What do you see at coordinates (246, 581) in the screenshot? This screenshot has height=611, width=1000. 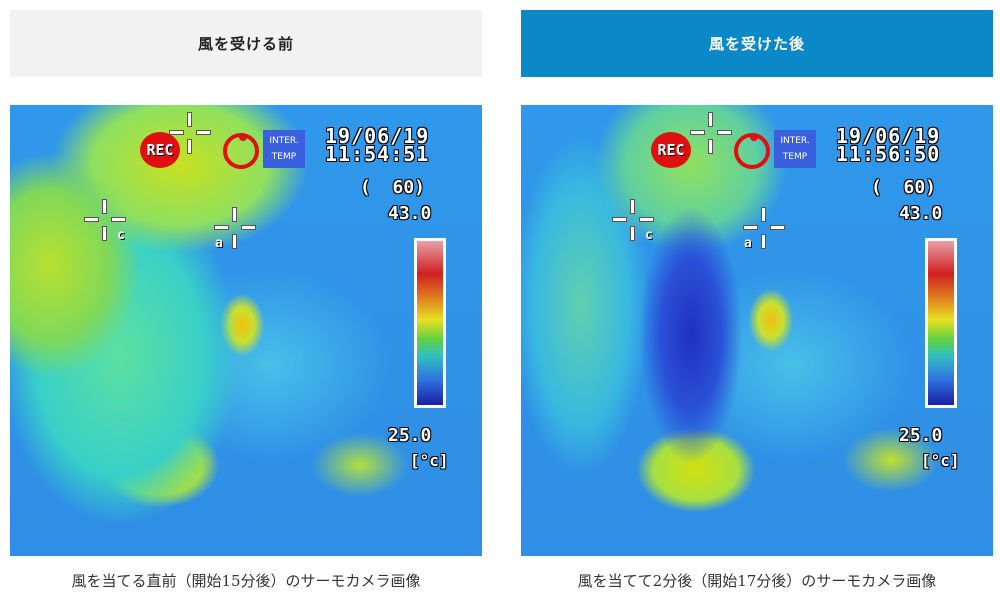 I see `caption-before: 風を当てる直前（開始15分後）のサーモカメラ画像` at bounding box center [246, 581].